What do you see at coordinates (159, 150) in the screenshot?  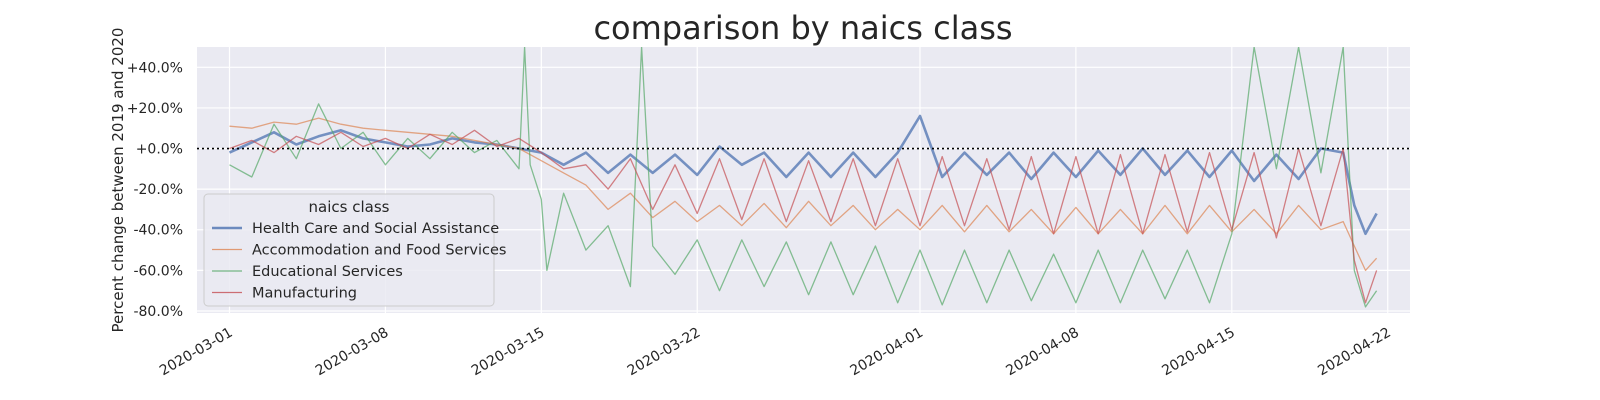 I see `y-tick-label: +0.0%` at bounding box center [159, 150].